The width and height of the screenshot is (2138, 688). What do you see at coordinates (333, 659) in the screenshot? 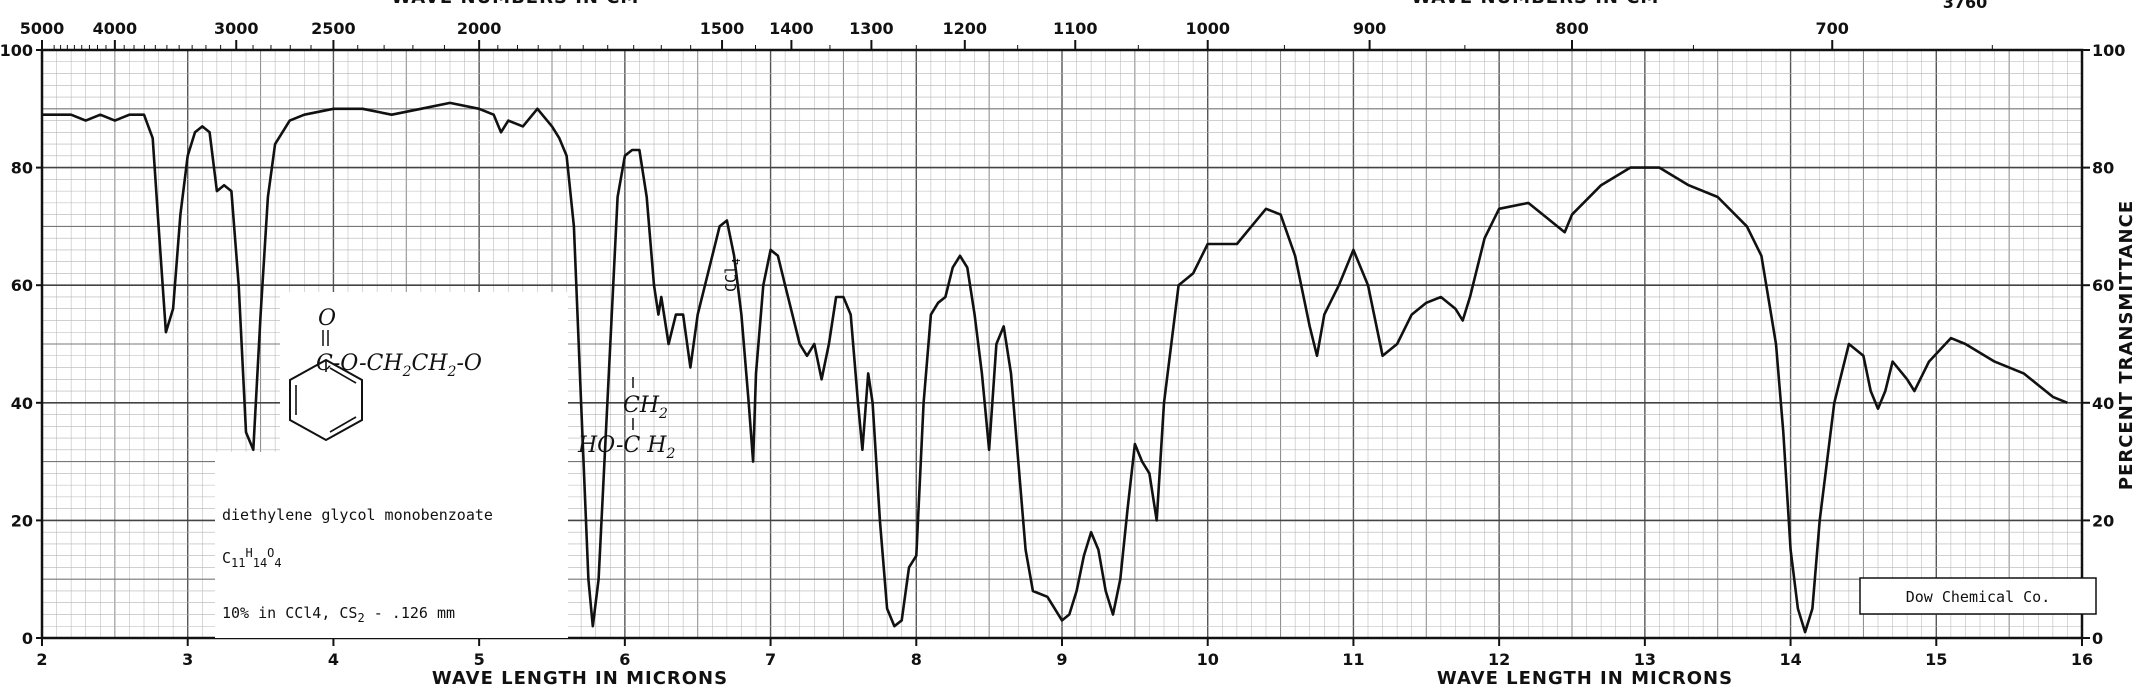
I see `x-tick-label: 4` at bounding box center [333, 659].